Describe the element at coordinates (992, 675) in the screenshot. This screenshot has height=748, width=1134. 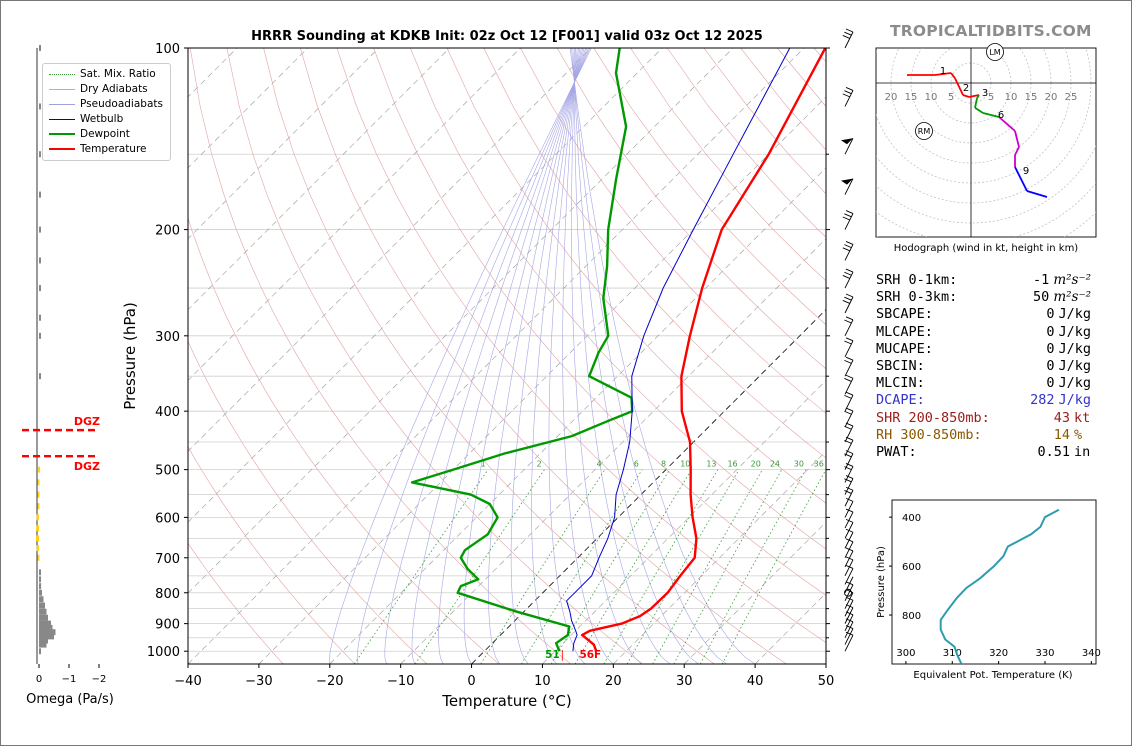
I see `theta-e-x-label: Equivalent Pot. Temperature (K)` at that location.